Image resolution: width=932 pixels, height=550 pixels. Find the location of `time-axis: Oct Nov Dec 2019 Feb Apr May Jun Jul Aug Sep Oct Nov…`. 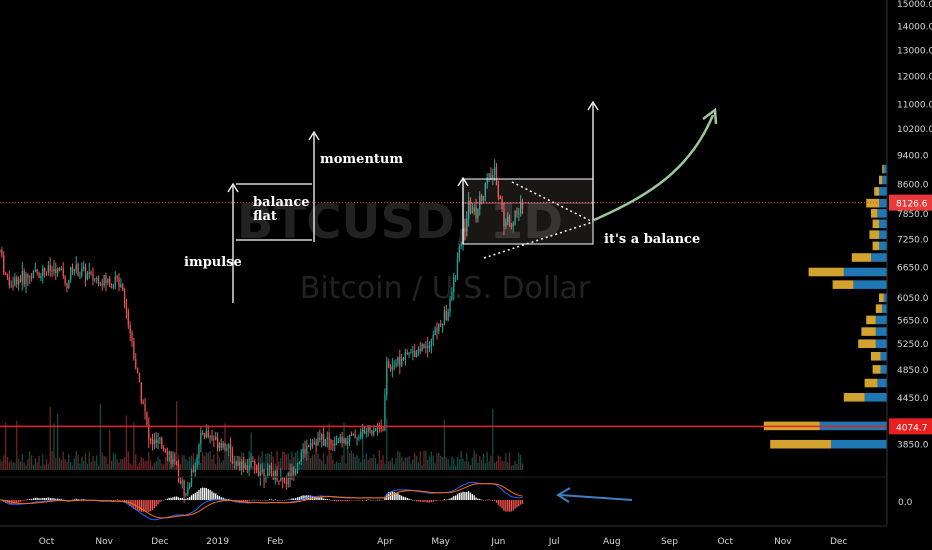

time-axis: Oct Nov Dec 2019 Feb Apr May Jun Jul Aug Sep Oct Nov… is located at coordinates (443, 536).